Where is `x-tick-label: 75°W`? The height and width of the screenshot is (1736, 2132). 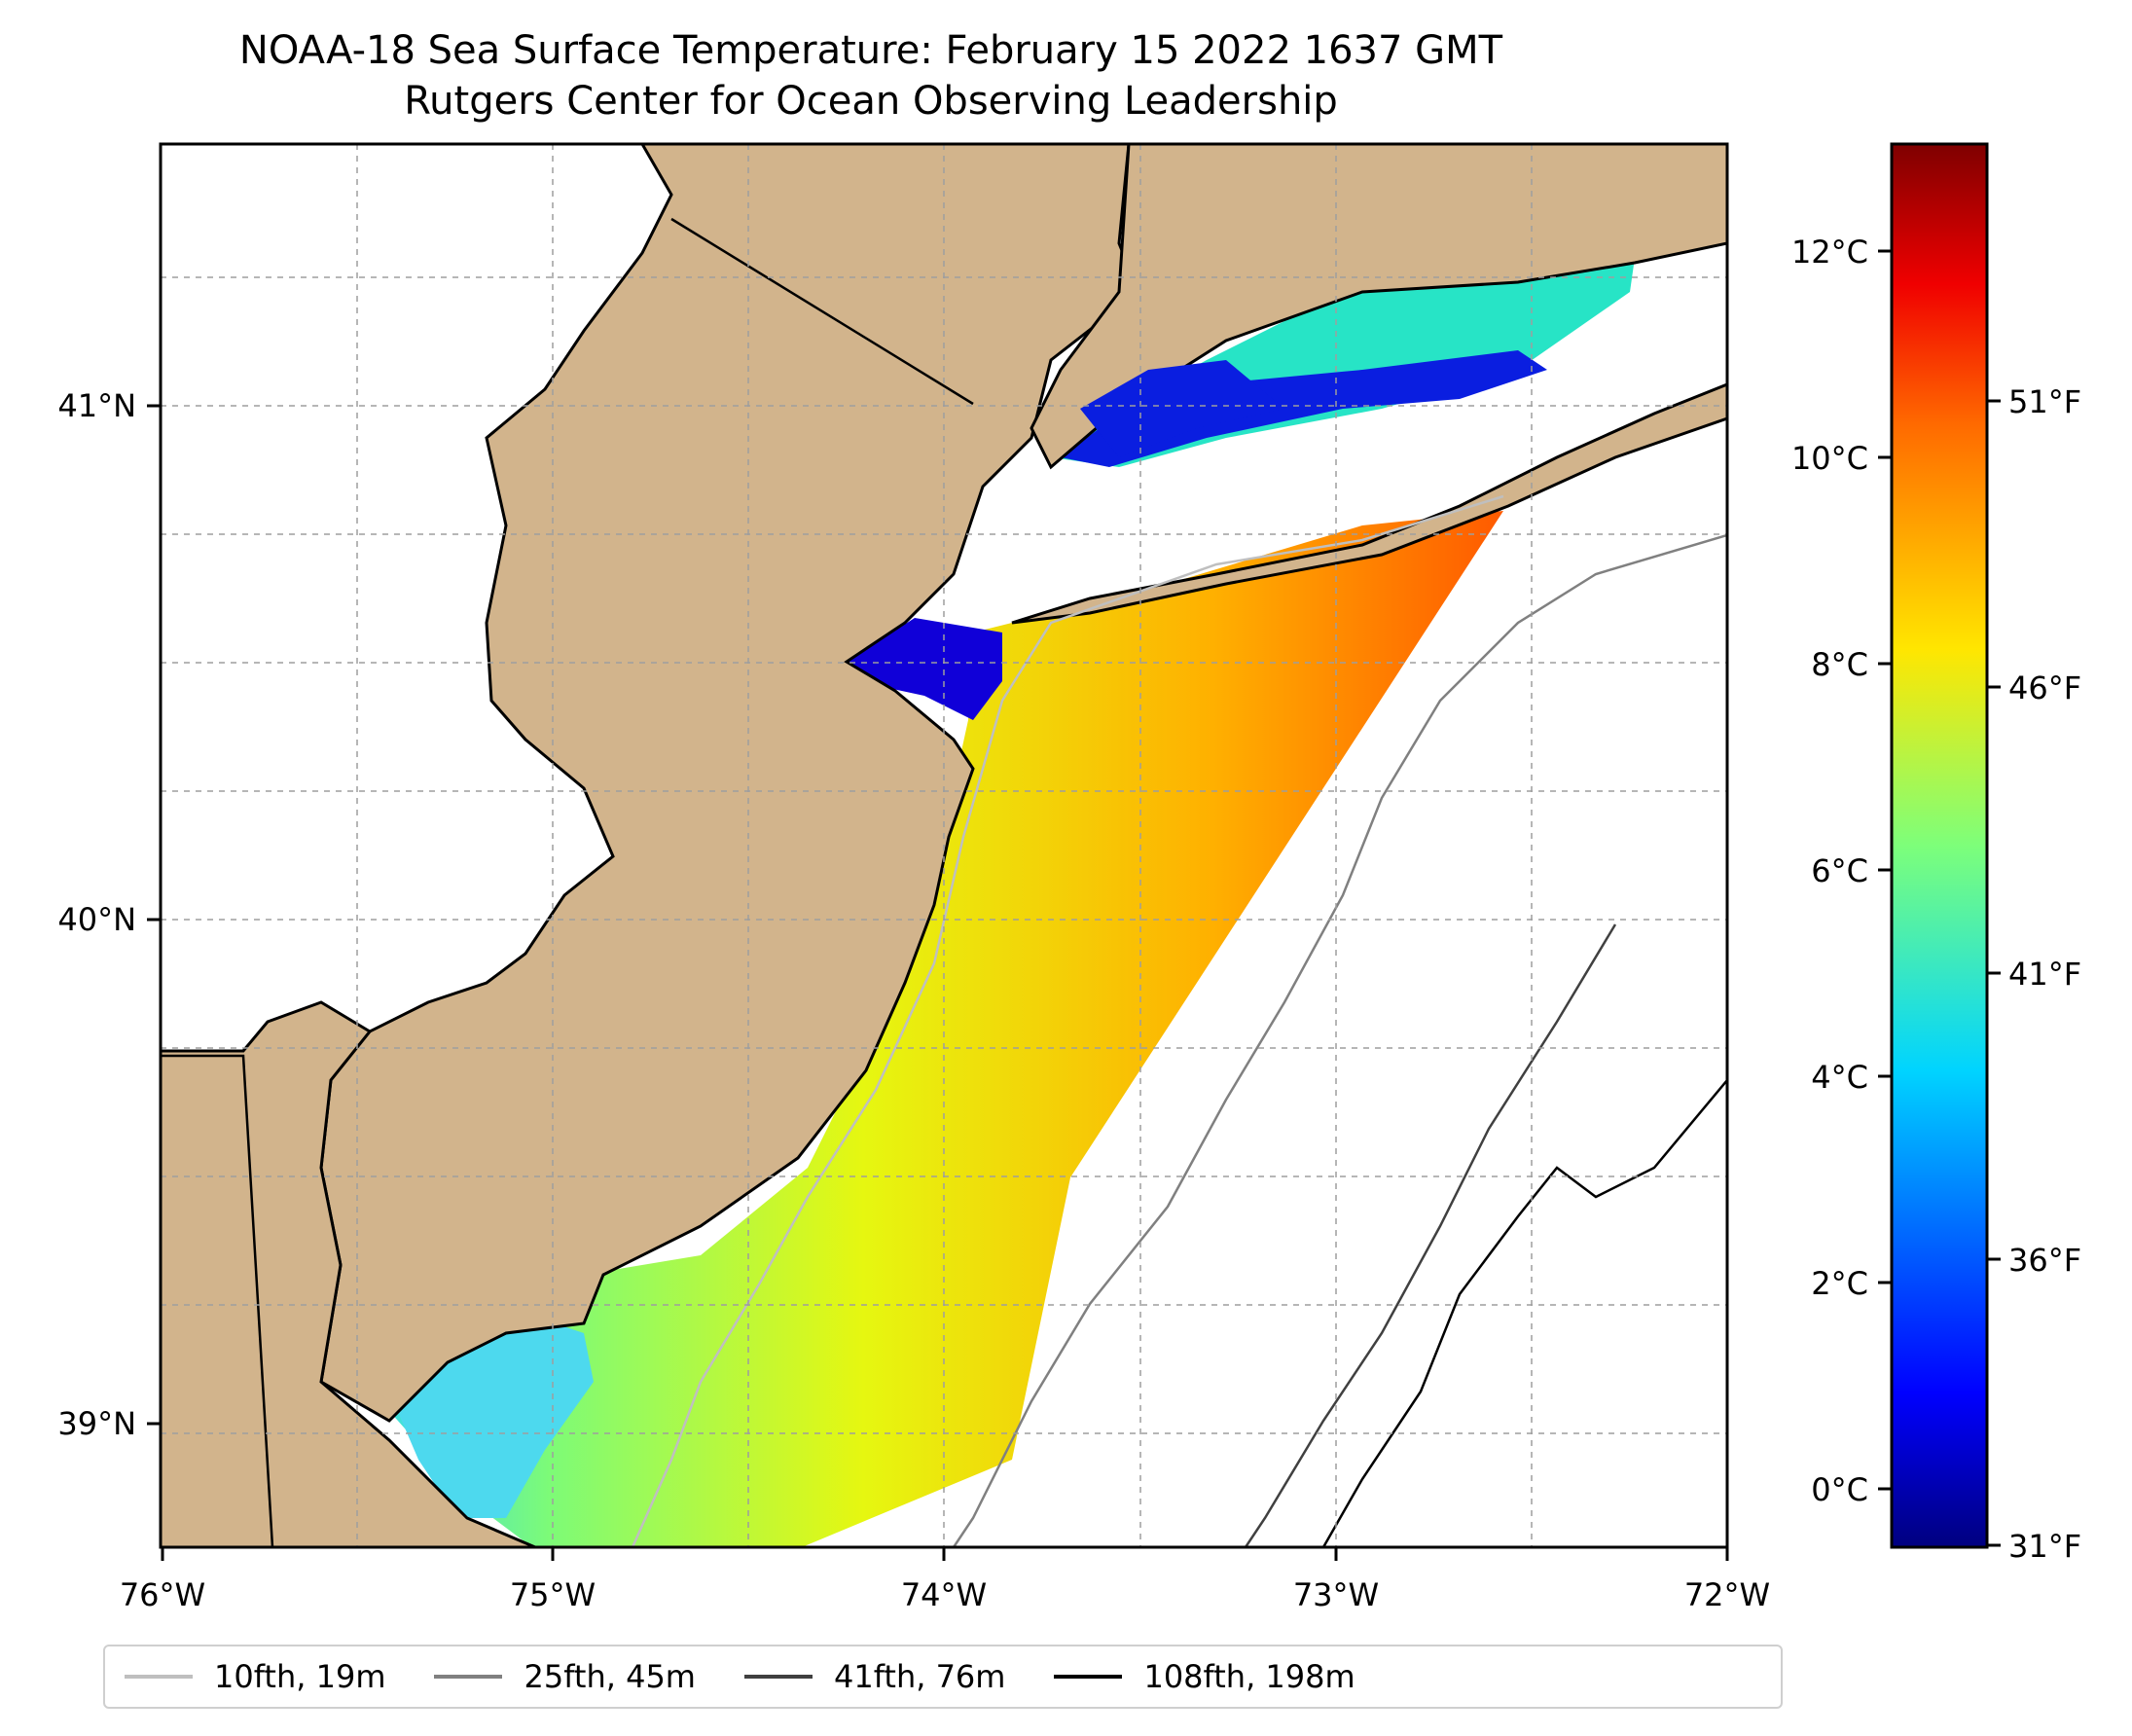 x-tick-label: 75°W is located at coordinates (553, 1595).